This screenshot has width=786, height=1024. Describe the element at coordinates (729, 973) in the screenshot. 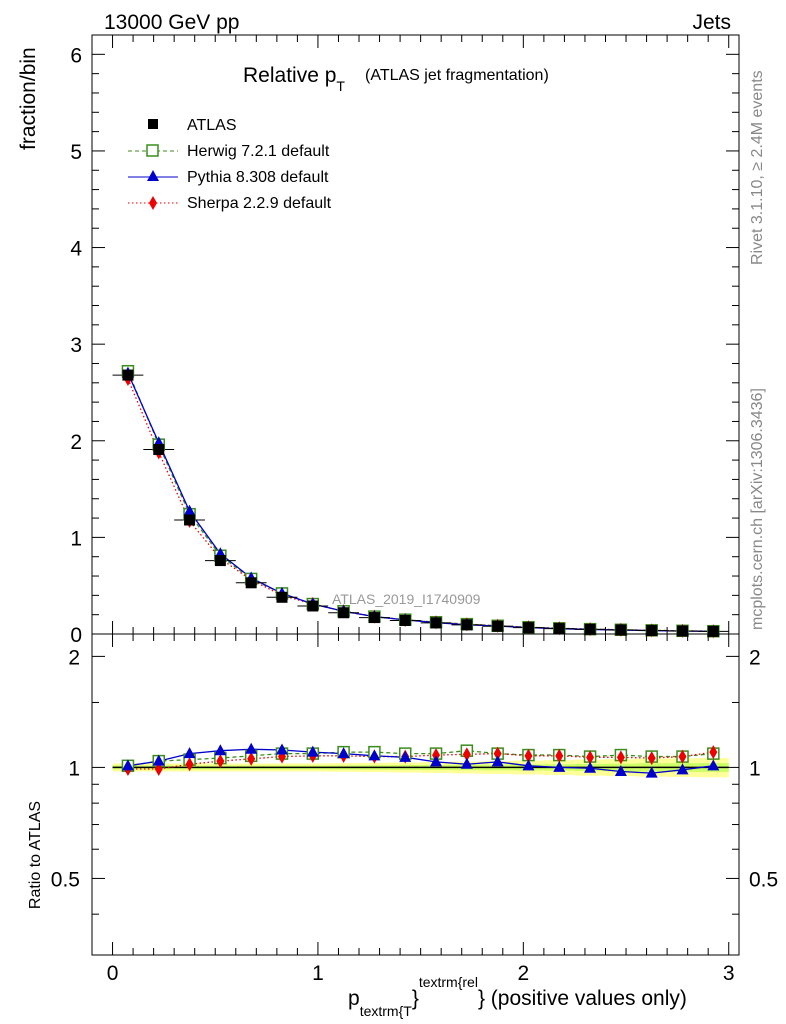

I see `x-tick-label: 3` at that location.